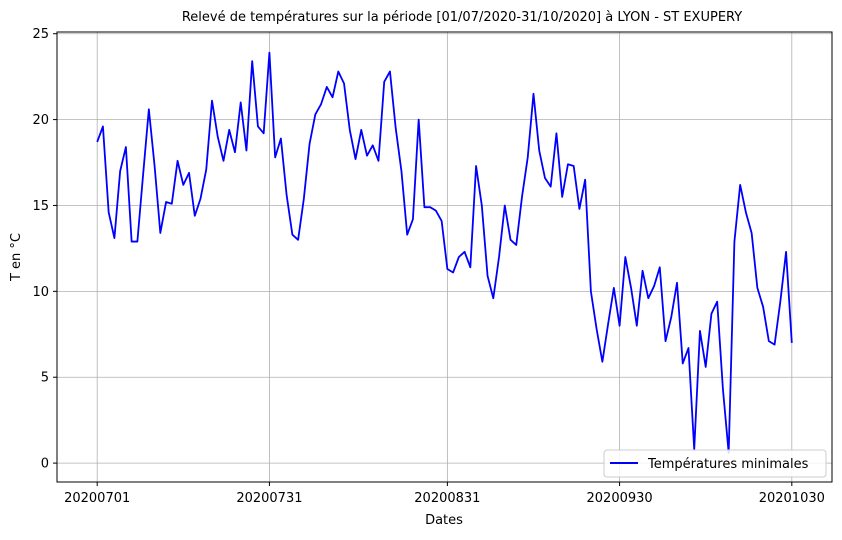 The height and width of the screenshot is (540, 842). Describe the element at coordinates (792, 498) in the screenshot. I see `x-tick-label: 20201030` at that location.